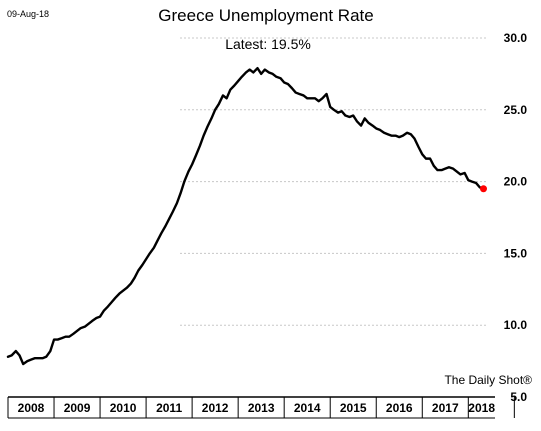  What do you see at coordinates (31, 408) in the screenshot?
I see `x-tick-2008: 2008` at bounding box center [31, 408].